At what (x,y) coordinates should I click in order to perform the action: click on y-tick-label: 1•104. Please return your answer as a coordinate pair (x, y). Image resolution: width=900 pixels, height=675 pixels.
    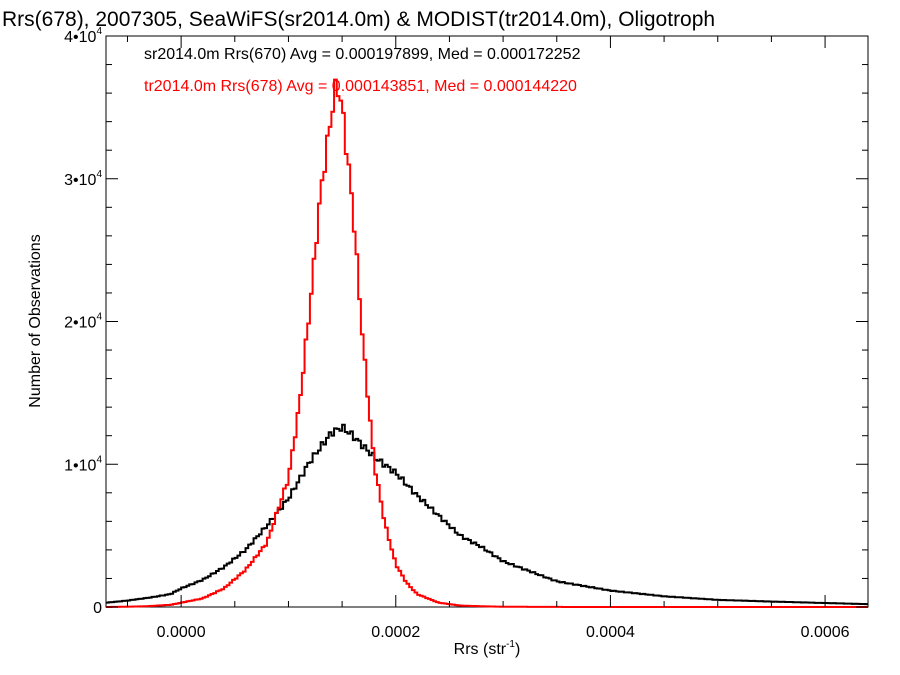
    Looking at the image, I should click on (83, 464).